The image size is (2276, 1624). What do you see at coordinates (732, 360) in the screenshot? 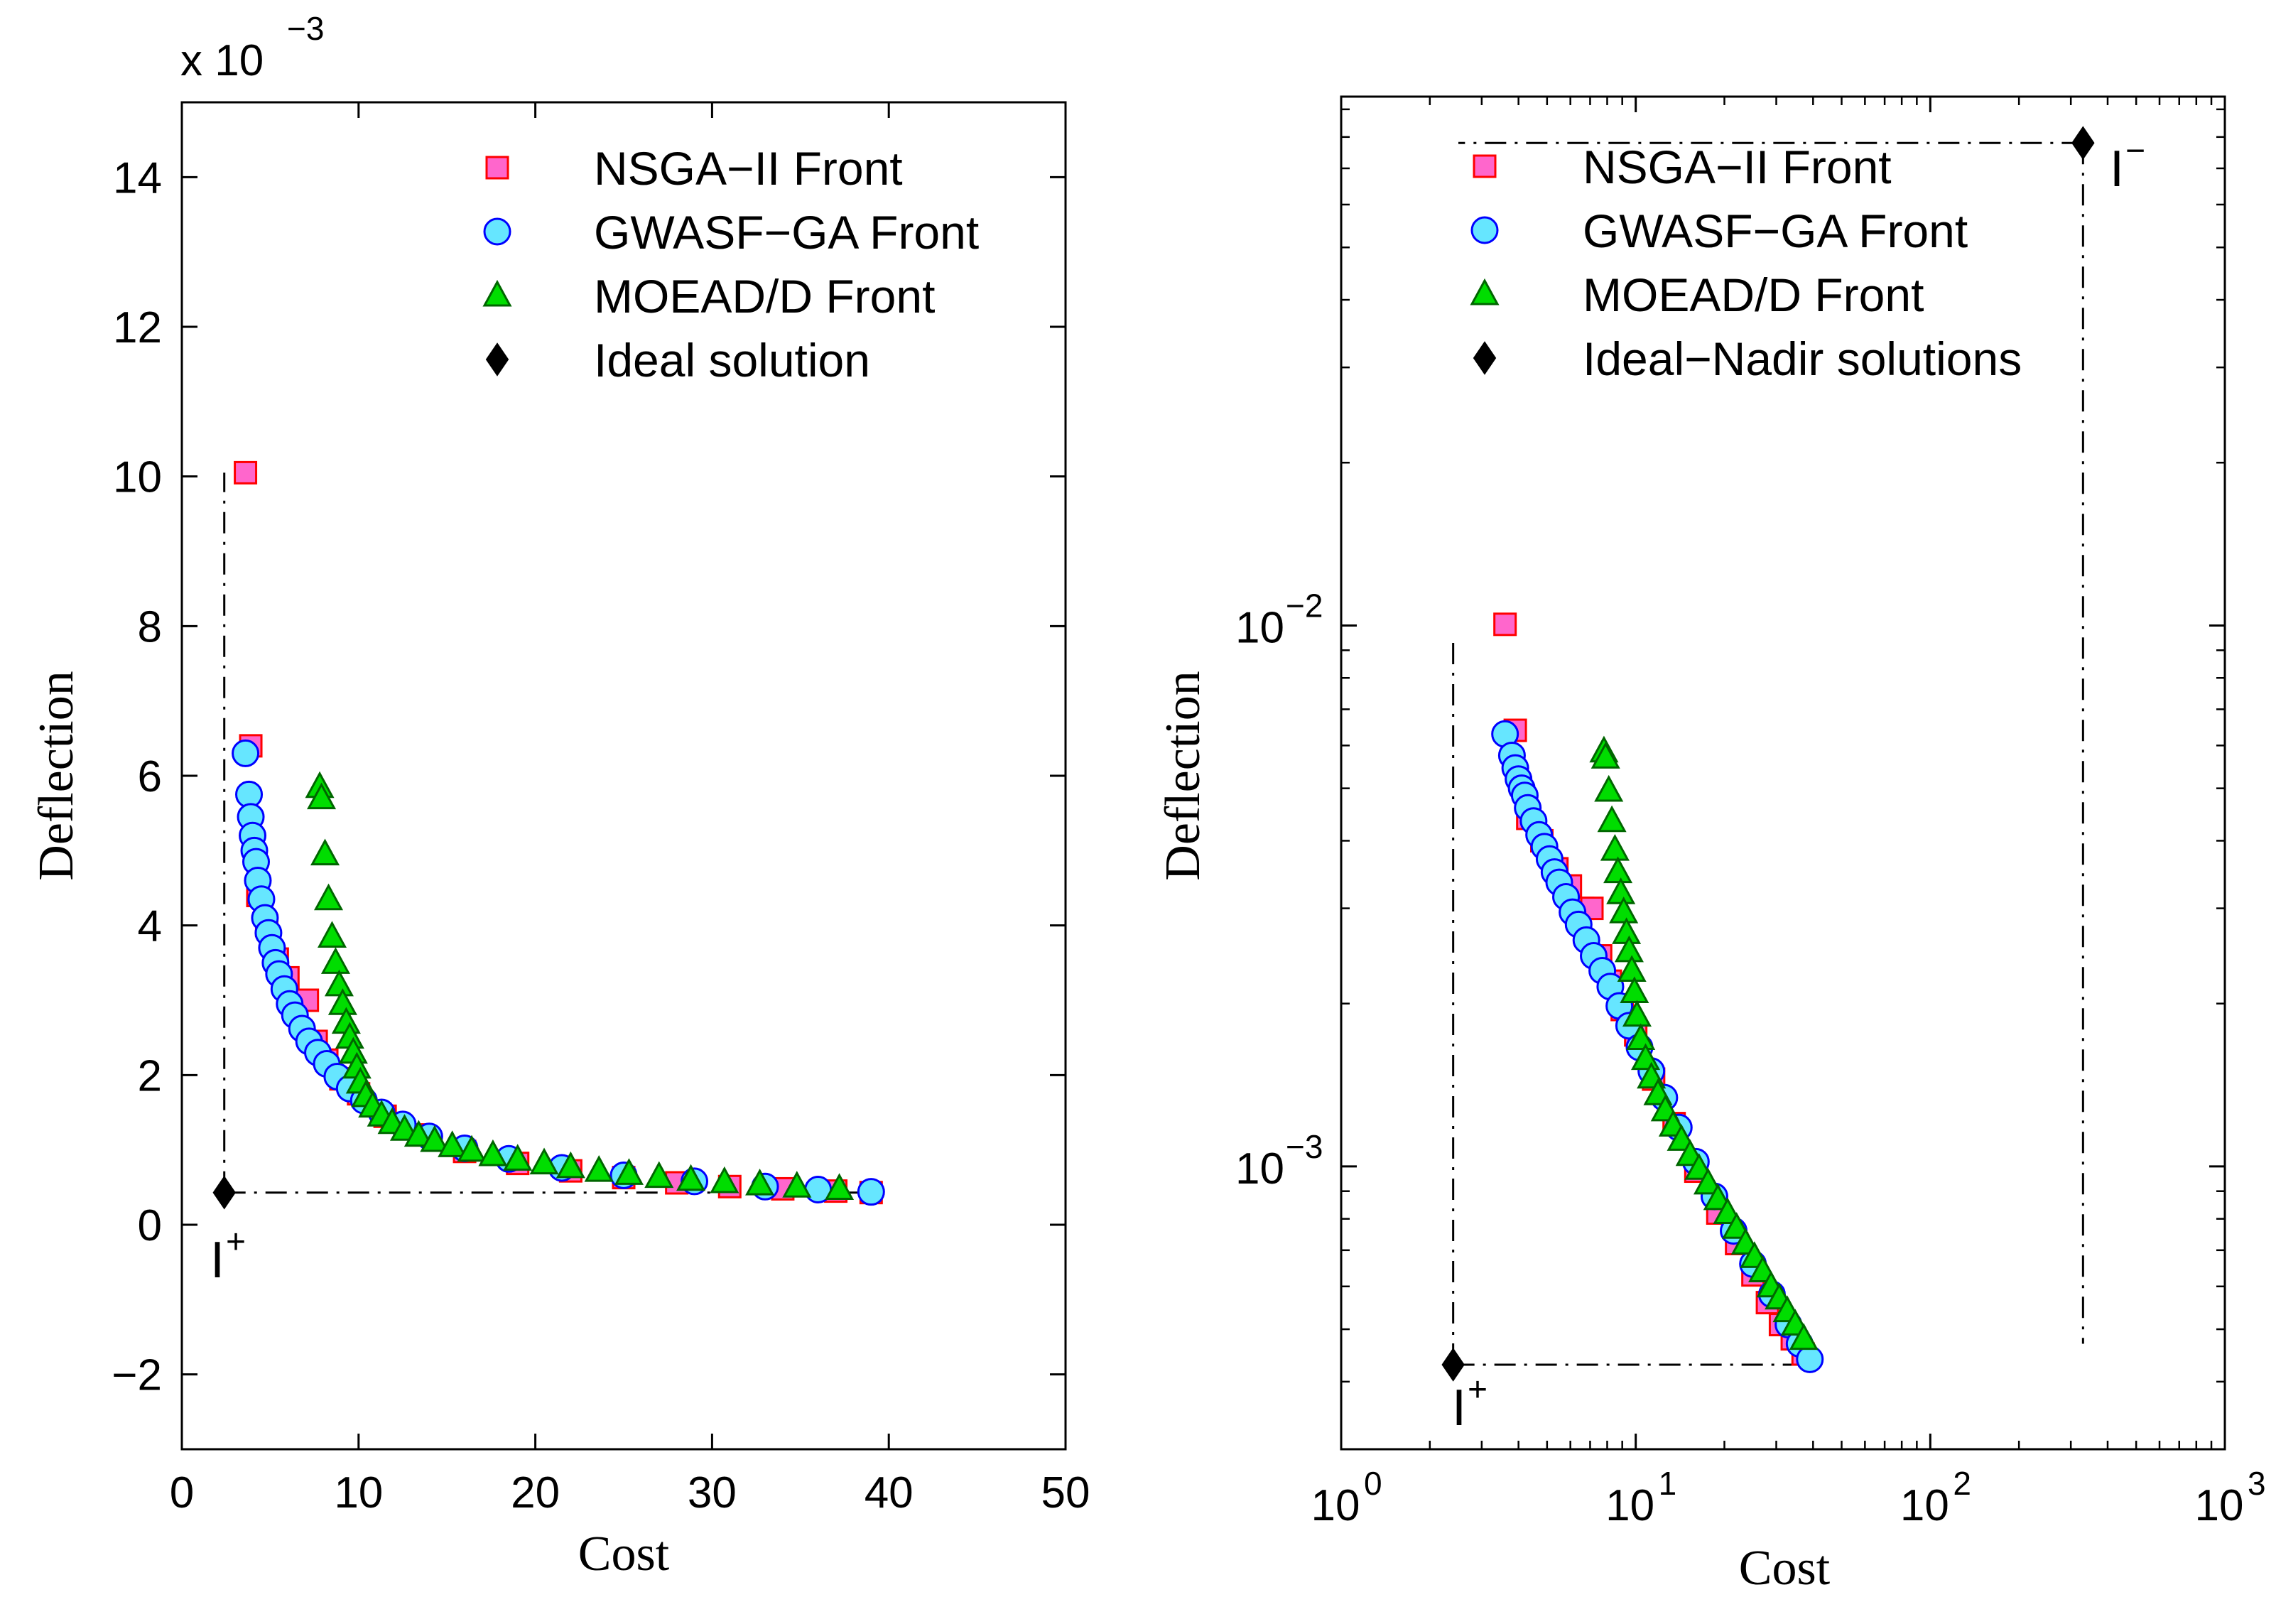
I see `legend-label-ideal: Ideal solution` at bounding box center [732, 360].